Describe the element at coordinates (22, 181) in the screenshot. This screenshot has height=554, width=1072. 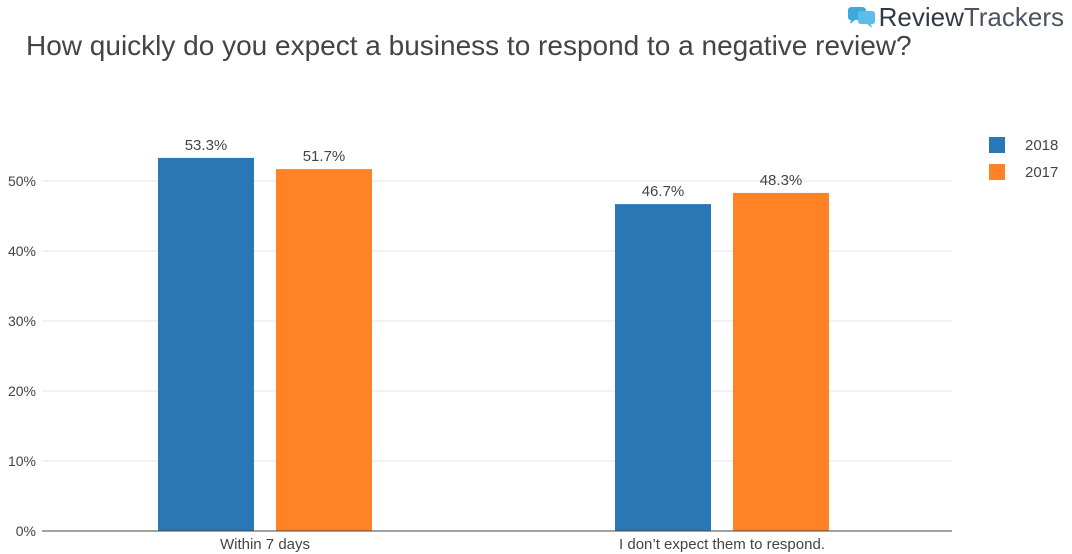
I see `y-tick-label: 50%` at that location.